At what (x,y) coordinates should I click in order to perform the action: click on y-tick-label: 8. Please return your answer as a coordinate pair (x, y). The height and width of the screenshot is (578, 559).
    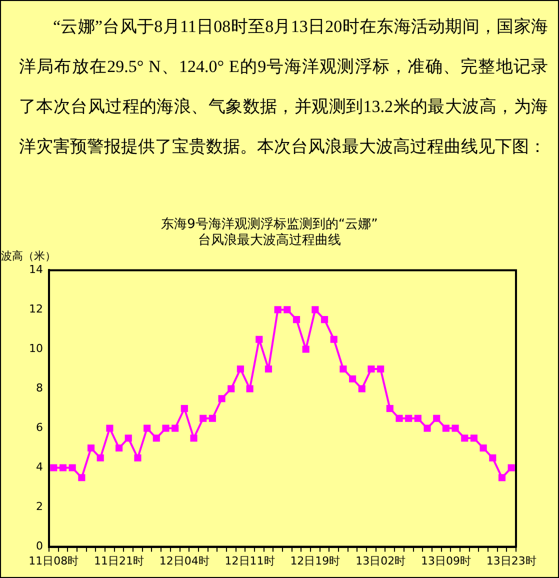
    Looking at the image, I should click on (39, 388).